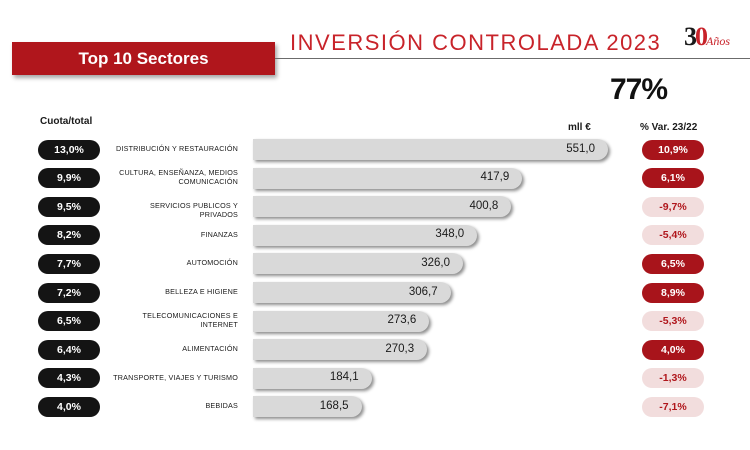 The image size is (750, 450). I want to click on logo-digit-three: 3, so click(690, 36).